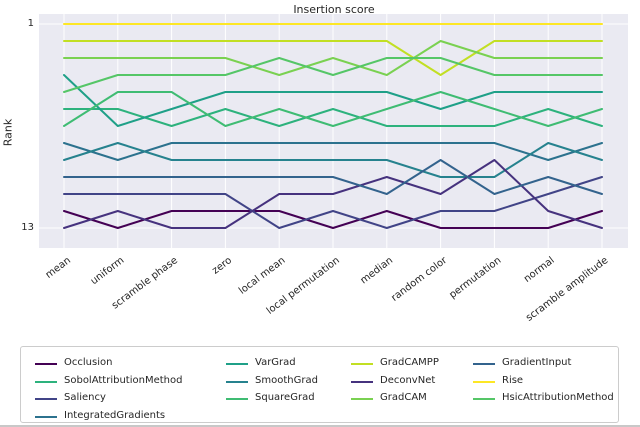 This screenshot has width=640, height=427. What do you see at coordinates (408, 380) in the screenshot?
I see `legend-label: DeconvNet` at bounding box center [408, 380].